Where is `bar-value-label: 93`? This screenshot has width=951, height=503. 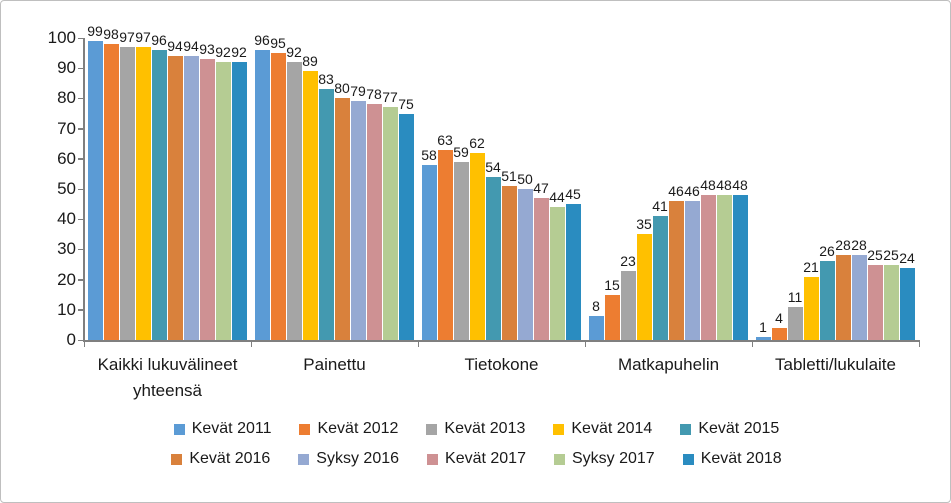 bar-value-label: 93 is located at coordinates (207, 49).